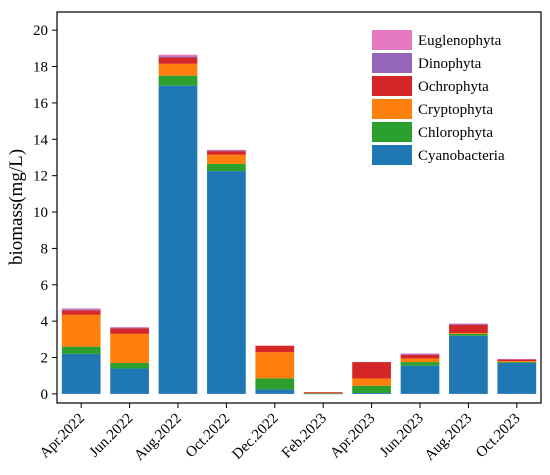 Image resolution: width=550 pixels, height=475 pixels. Describe the element at coordinates (40, 68) in the screenshot. I see `y-tick-label: 18` at that location.